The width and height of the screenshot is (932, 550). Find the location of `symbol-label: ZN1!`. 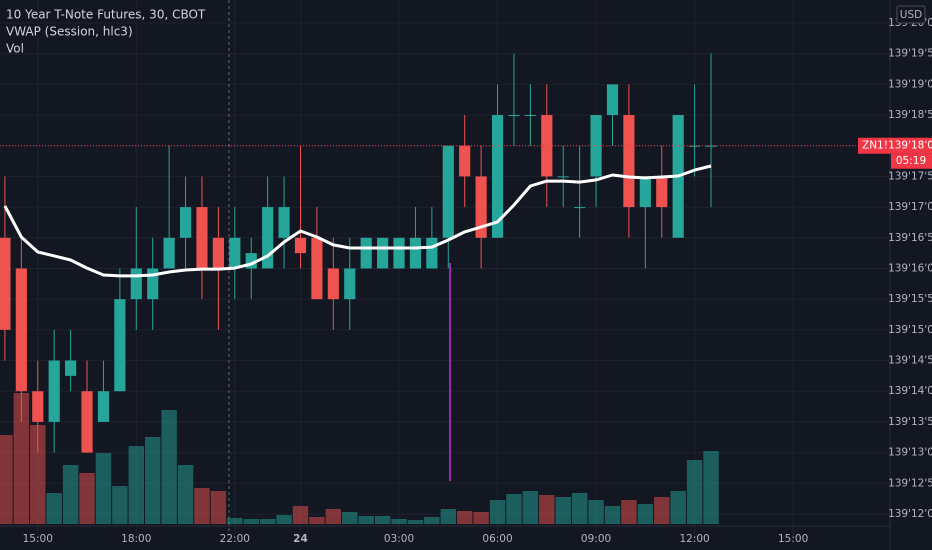

symbol-label: ZN1! is located at coordinates (875, 146).